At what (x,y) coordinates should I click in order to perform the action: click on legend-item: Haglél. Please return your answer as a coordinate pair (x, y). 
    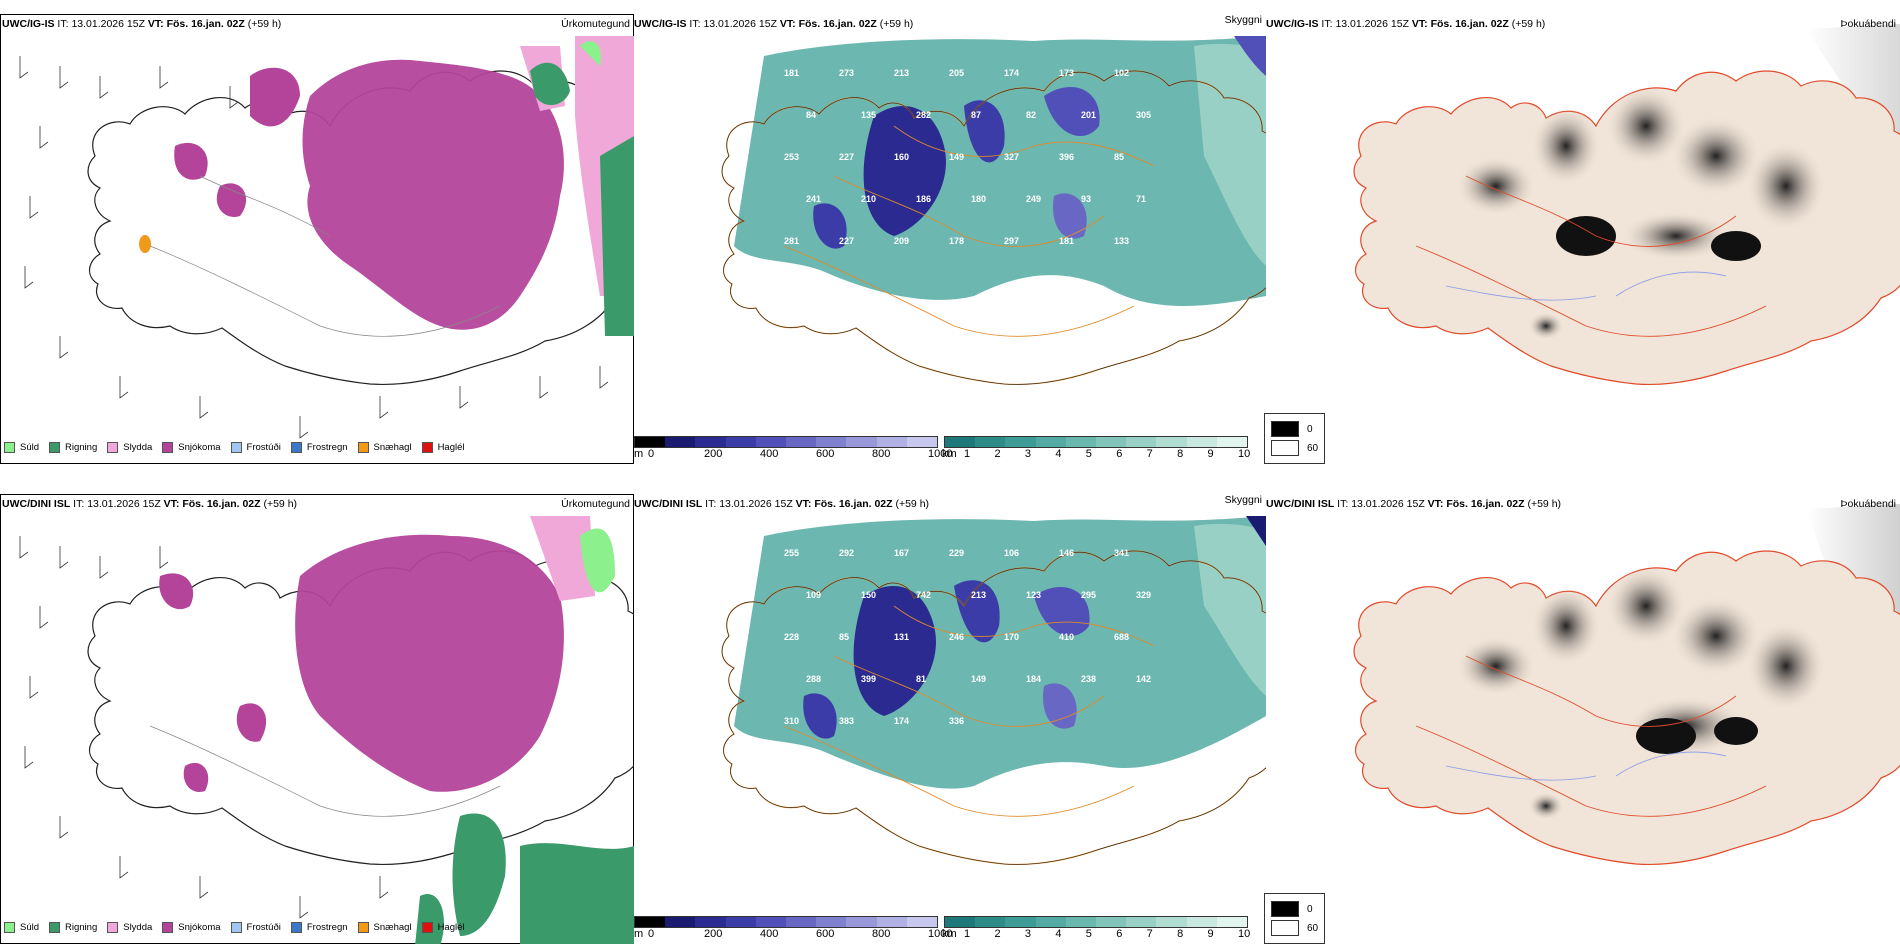
    Looking at the image, I should click on (443, 447).